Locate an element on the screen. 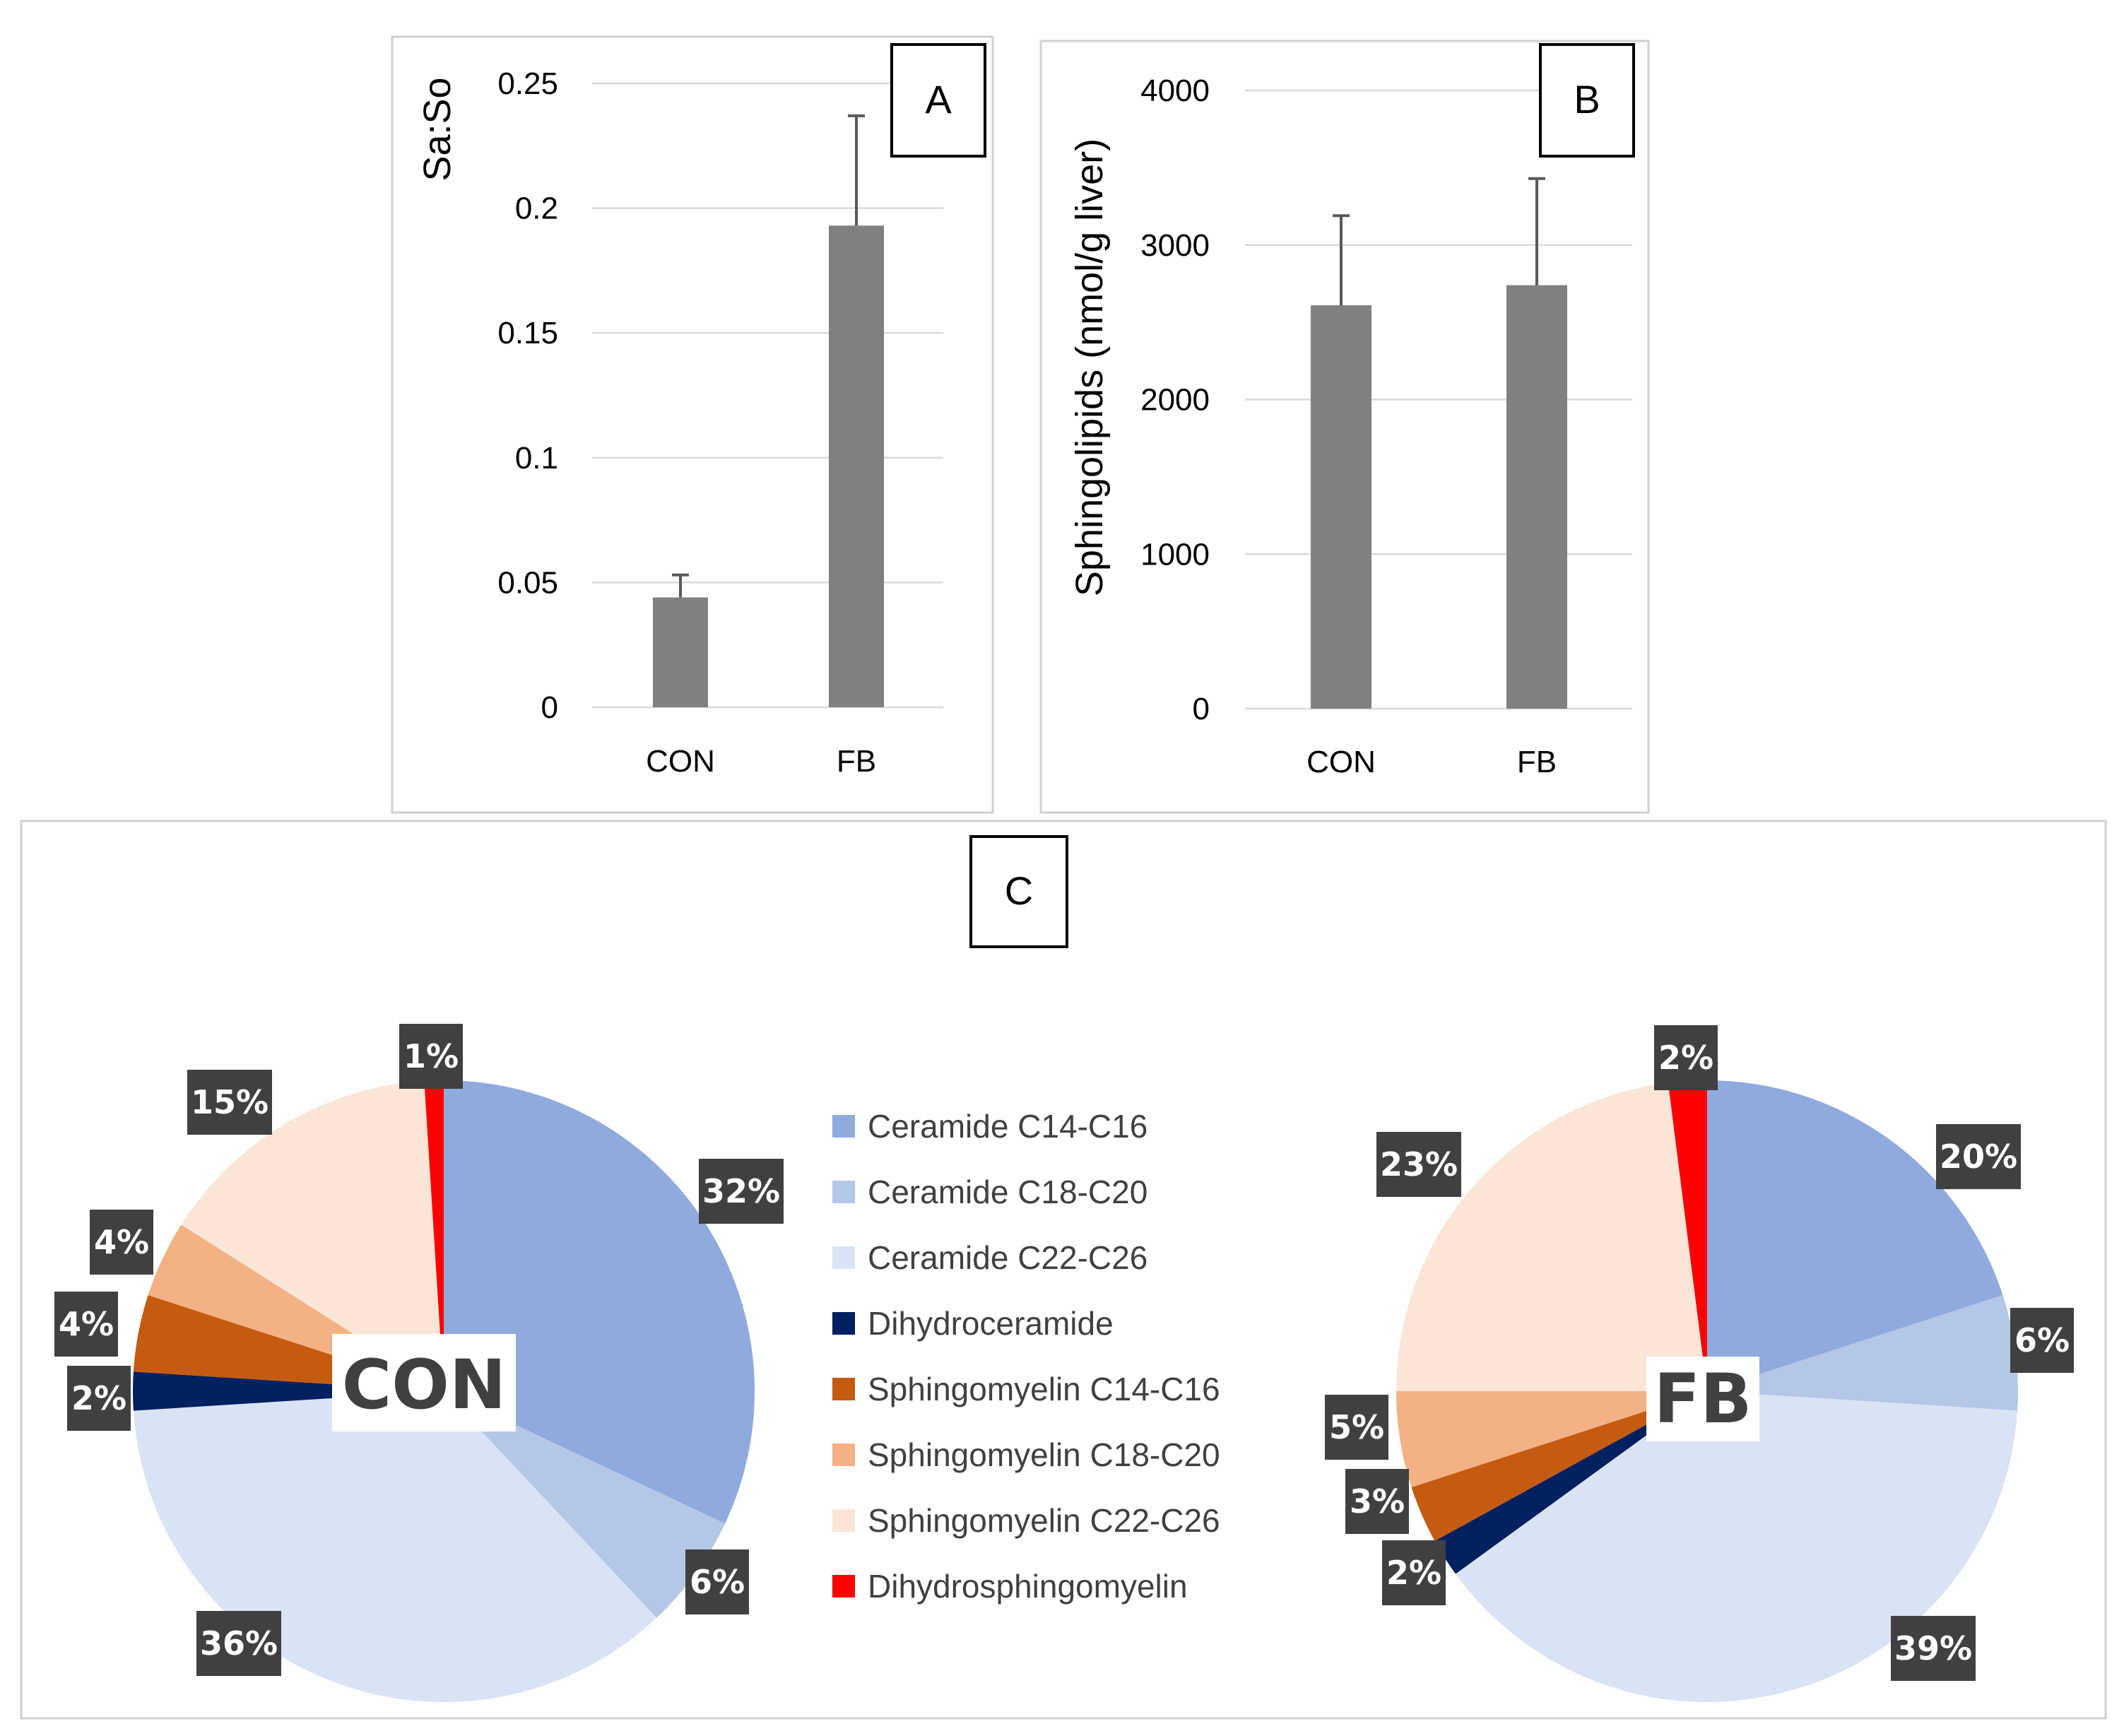 The height and width of the screenshot is (1736, 2124). legend-label: Sphingomyelin C18-C20 is located at coordinates (1044, 1454).